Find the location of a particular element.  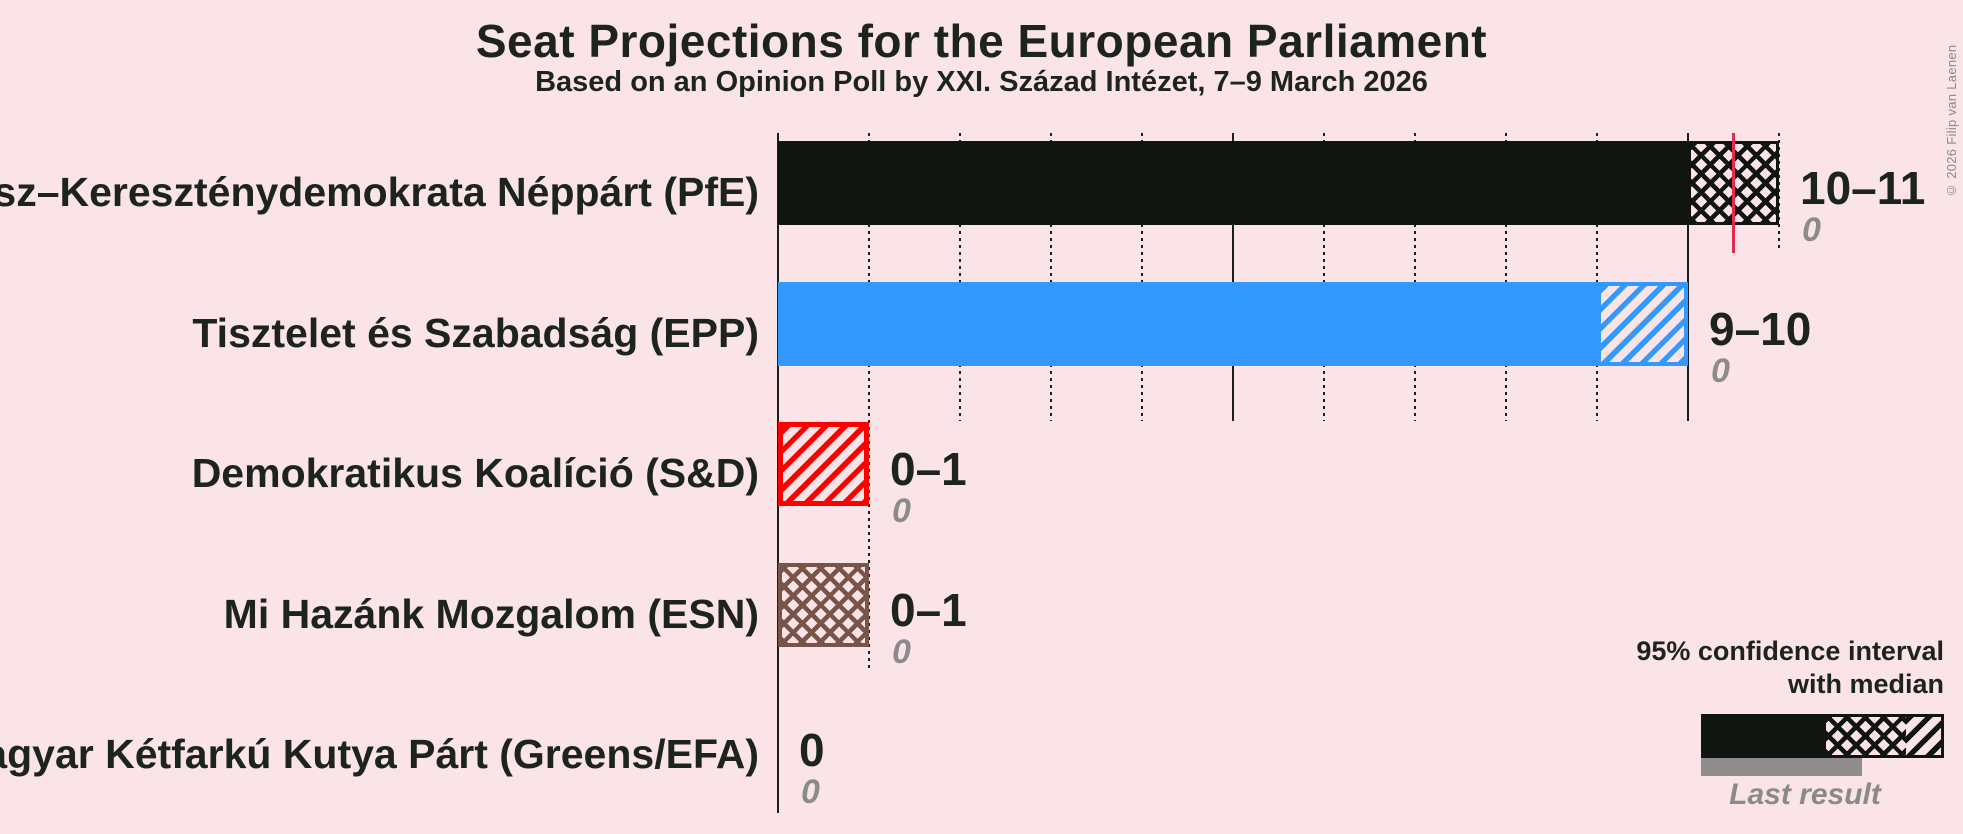

party-label: Fidesz–Kereszténydemokrata Néppárt (PfE) is located at coordinates (379, 192).